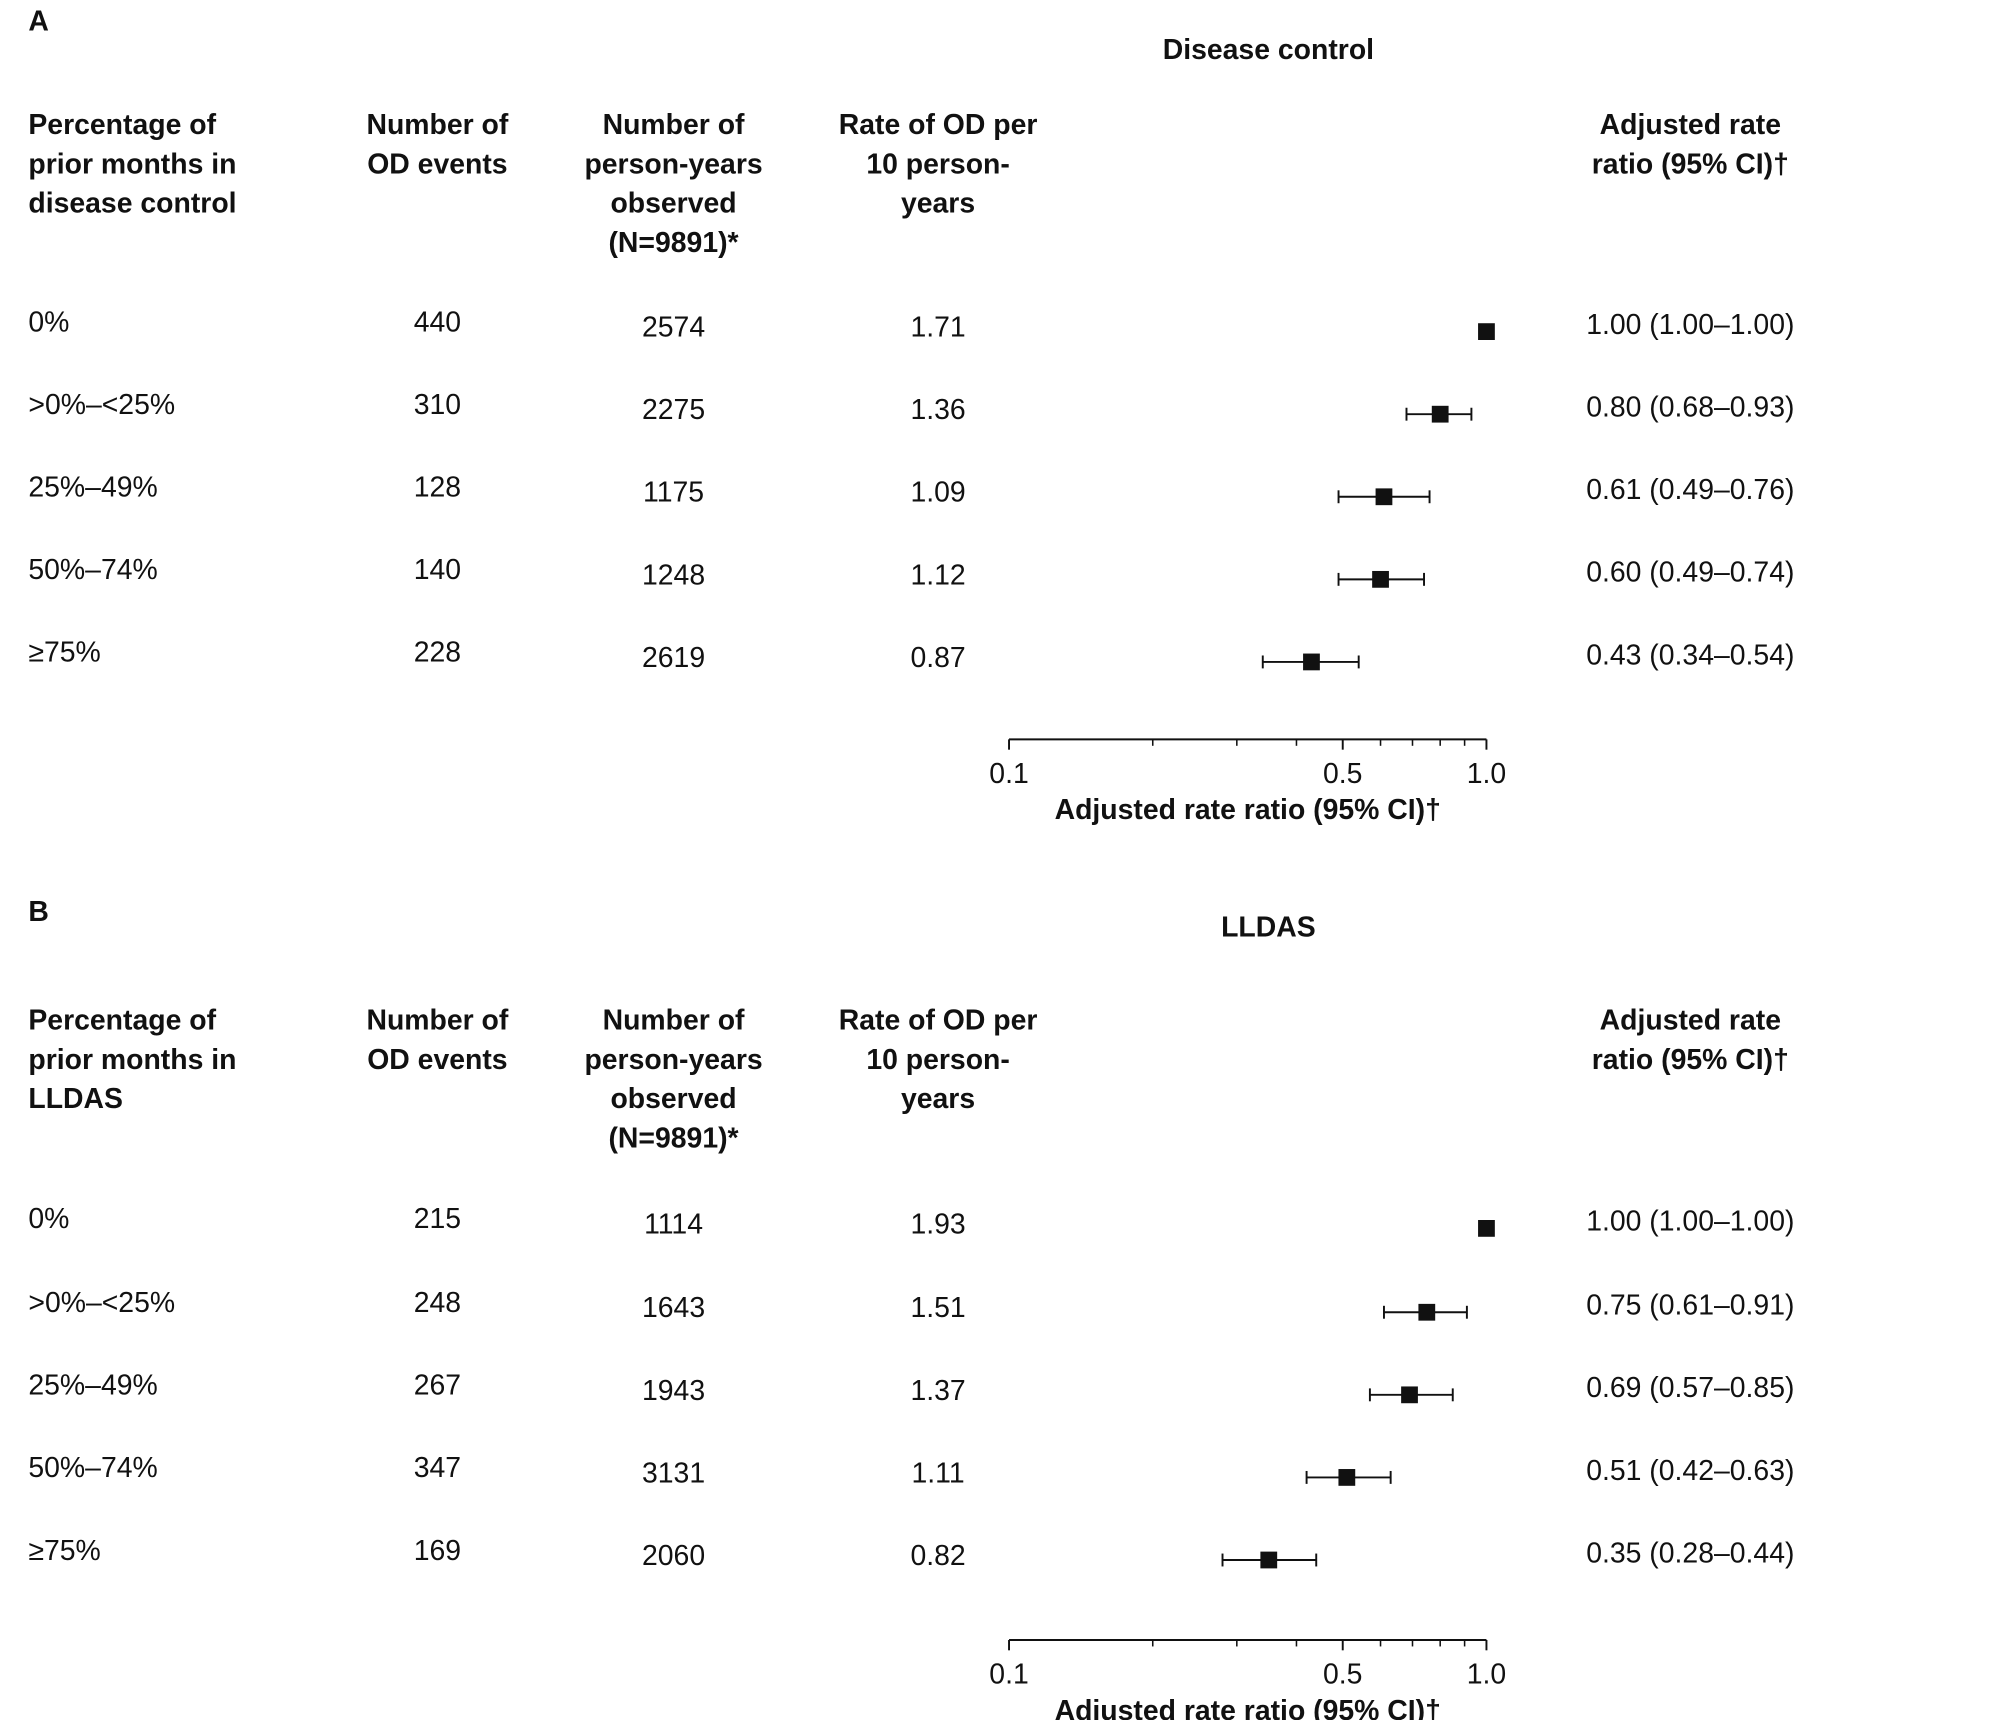  I want to click on events-cell: 140, so click(437, 570).